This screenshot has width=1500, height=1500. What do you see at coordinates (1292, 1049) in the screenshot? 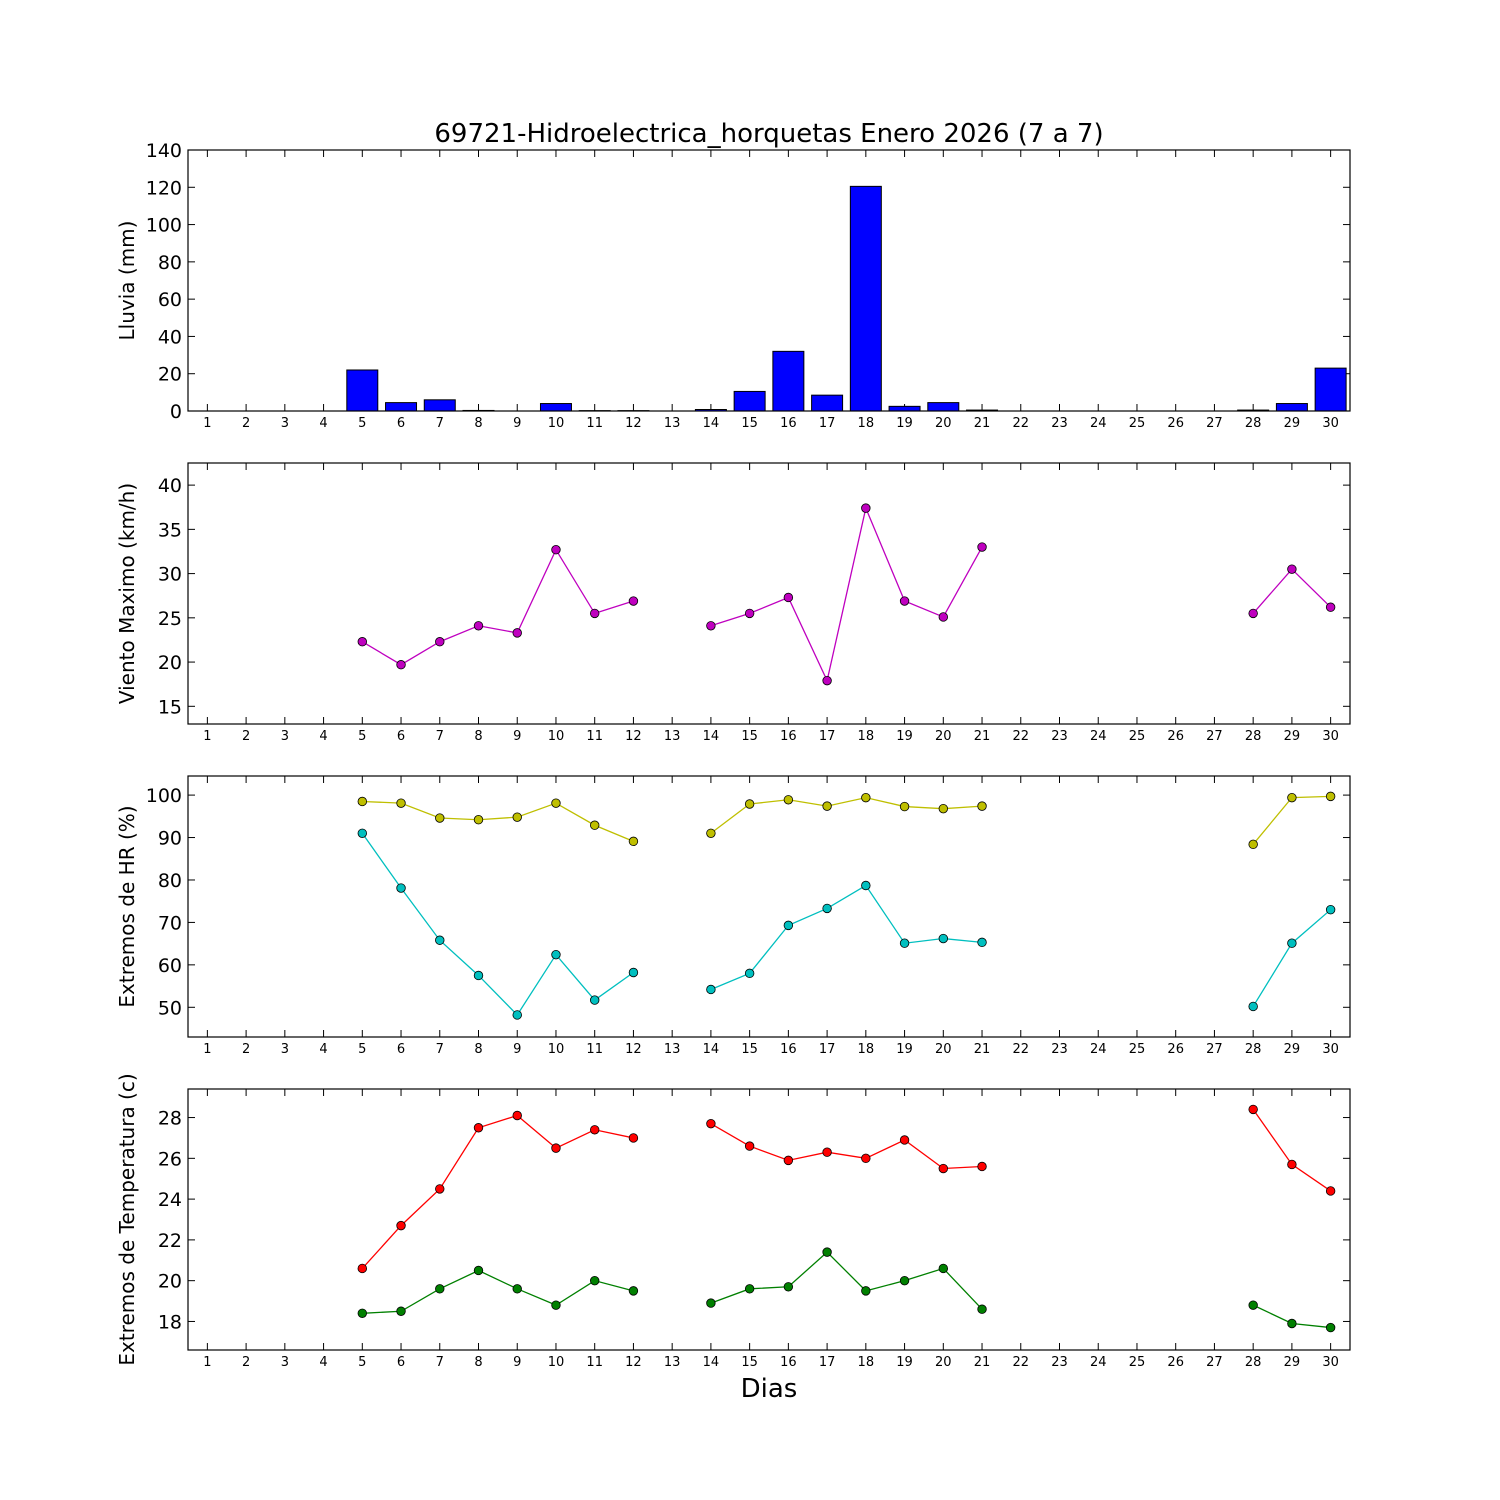
I see `x-tick-label: 29` at bounding box center [1292, 1049].